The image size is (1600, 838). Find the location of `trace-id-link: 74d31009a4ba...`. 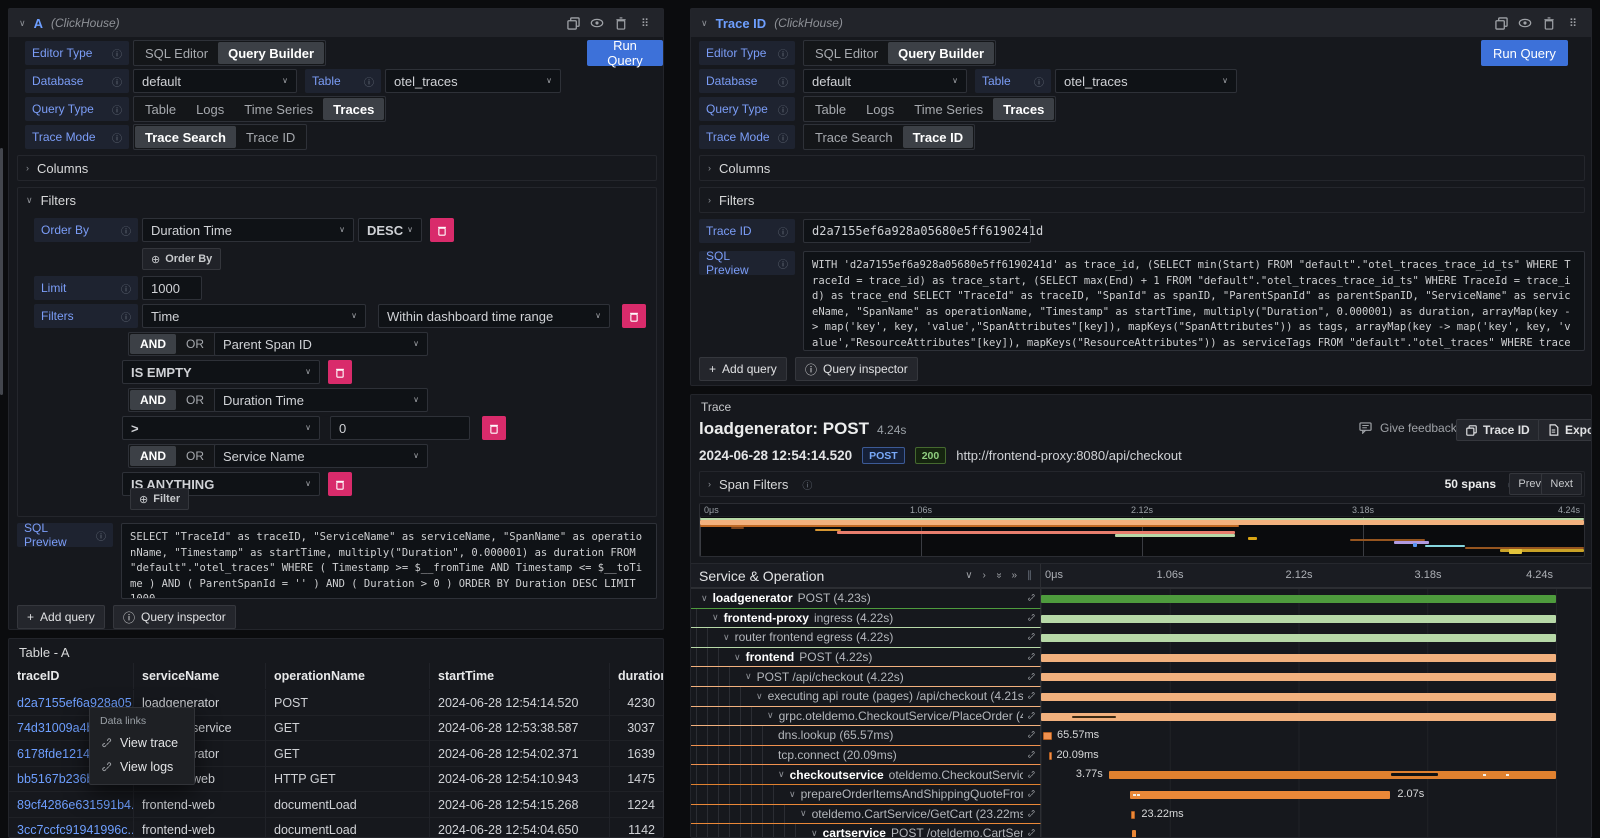

trace-id-link: 74d31009a4ba... is located at coordinates (64, 728).